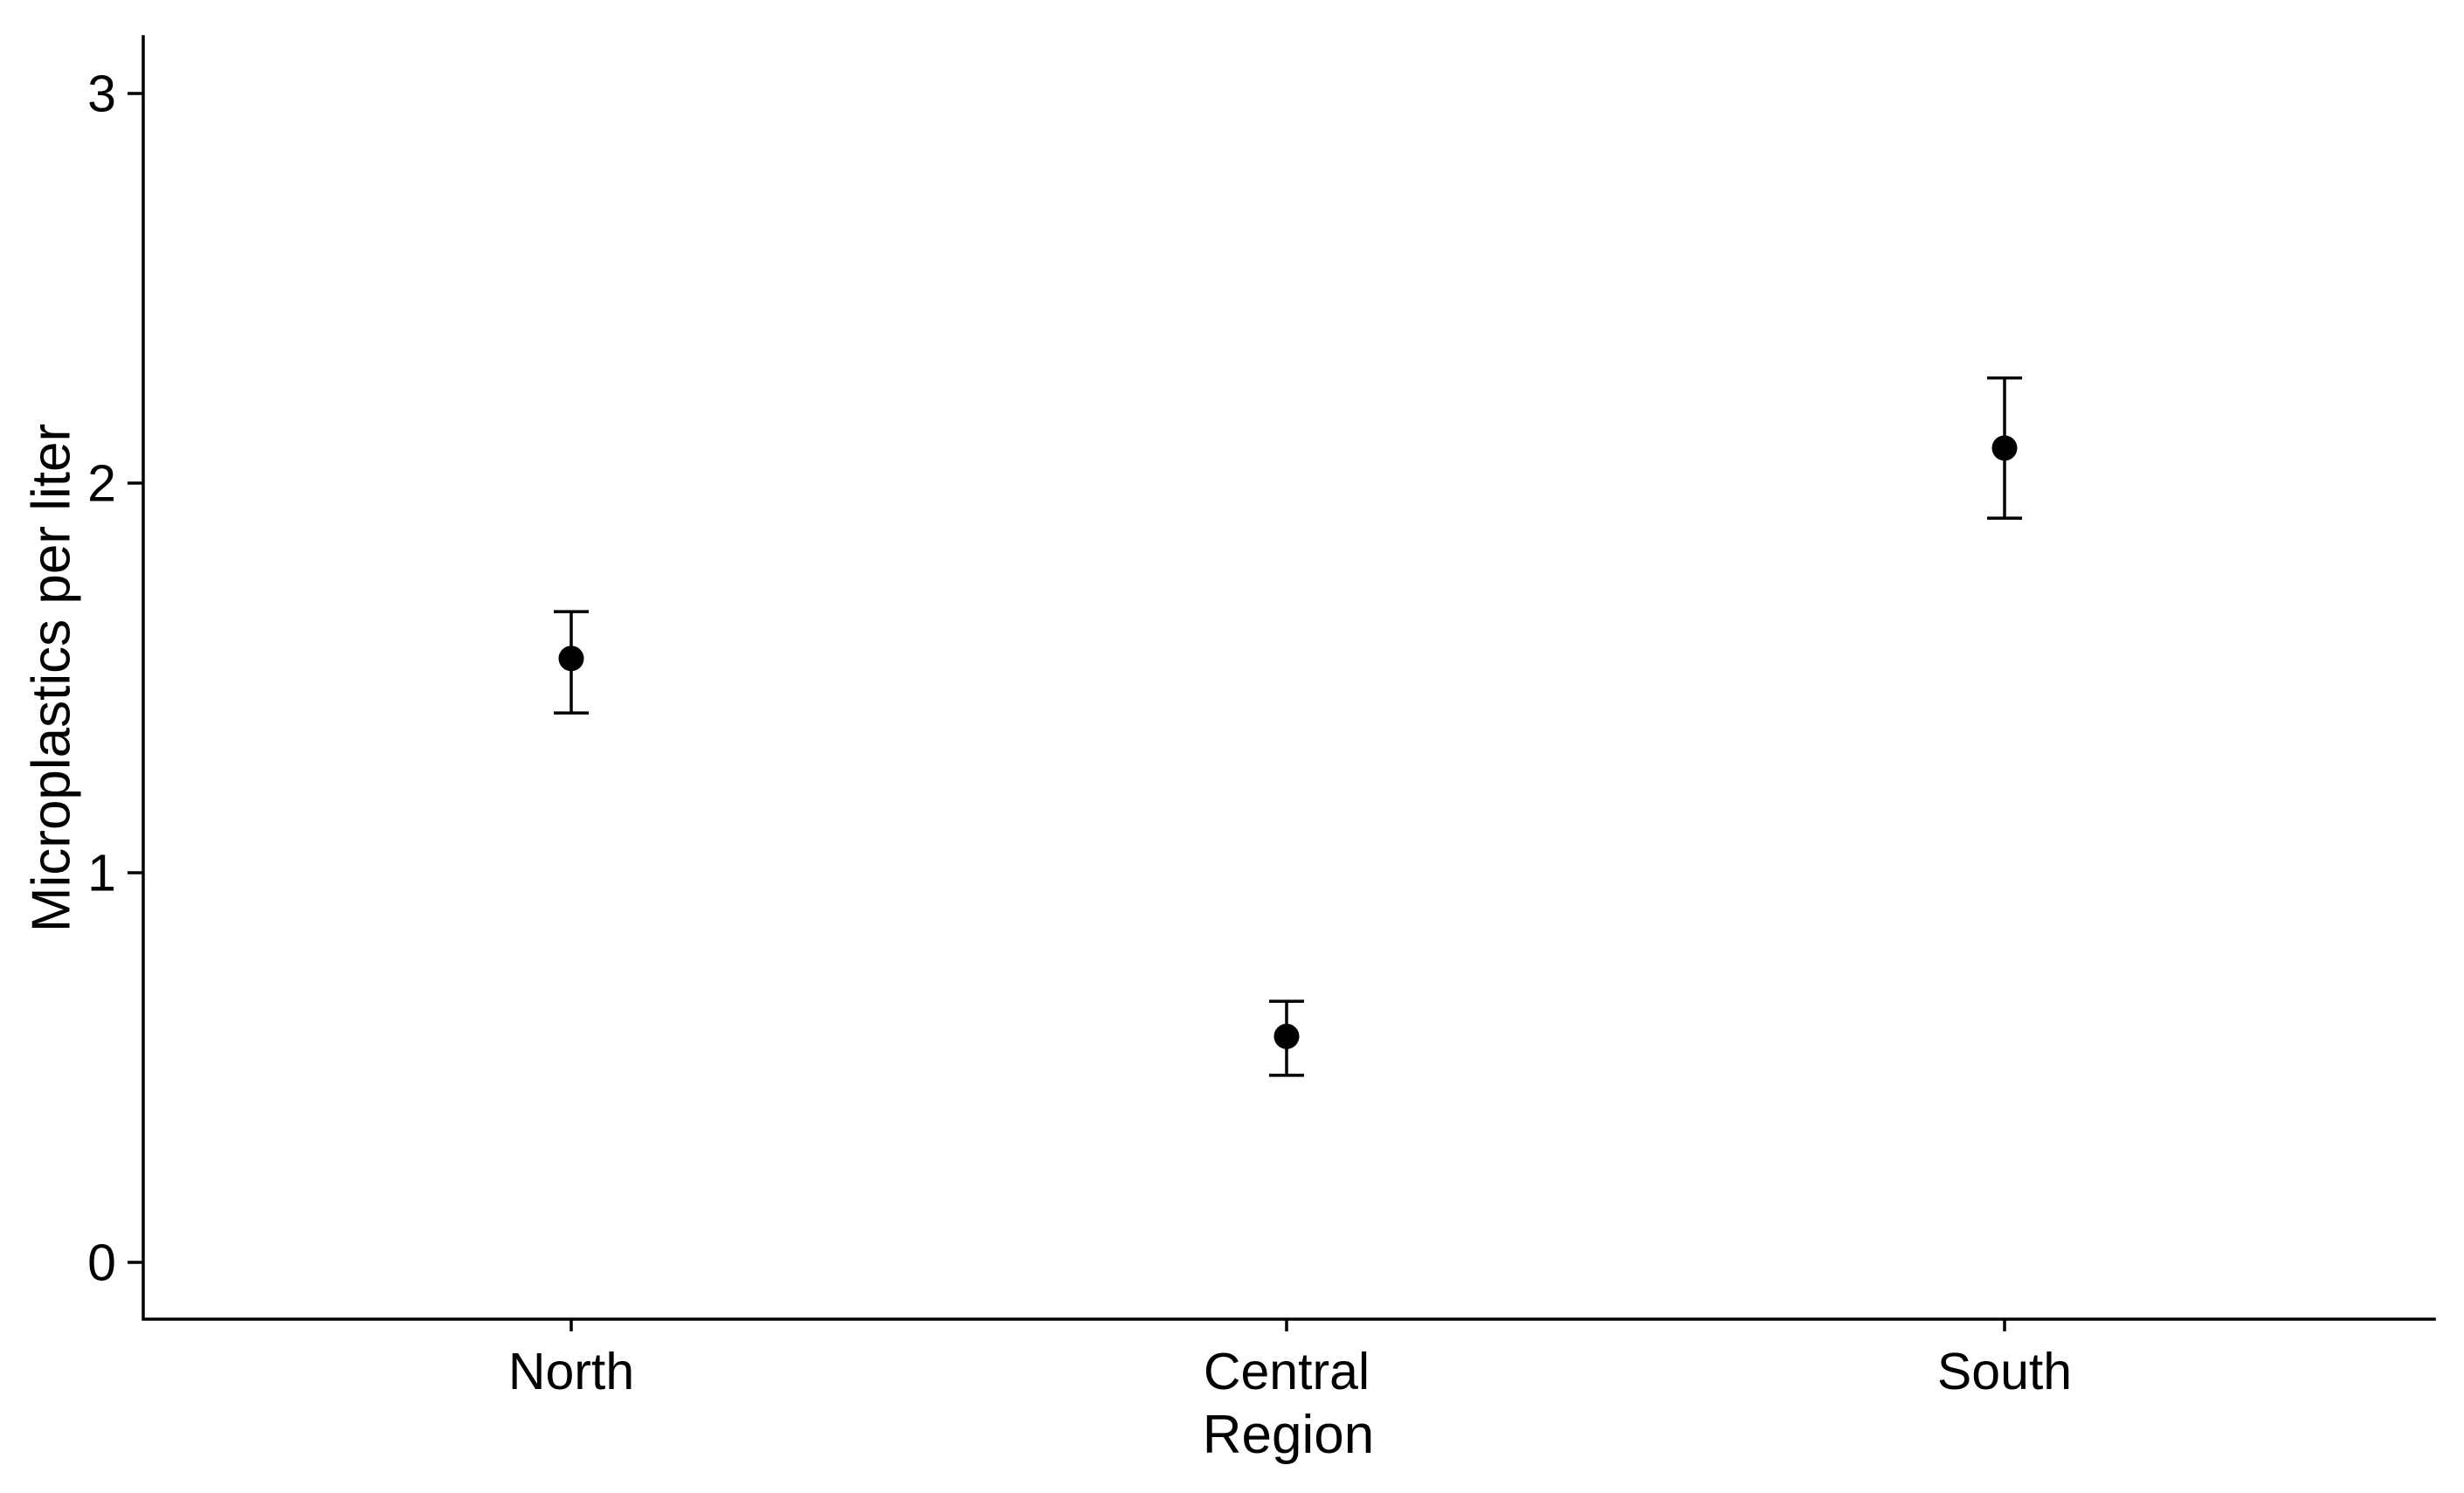 This screenshot has width=2464, height=1493. What do you see at coordinates (52, 678) in the screenshot?
I see `y-axis-title: Microplastics per liter` at bounding box center [52, 678].